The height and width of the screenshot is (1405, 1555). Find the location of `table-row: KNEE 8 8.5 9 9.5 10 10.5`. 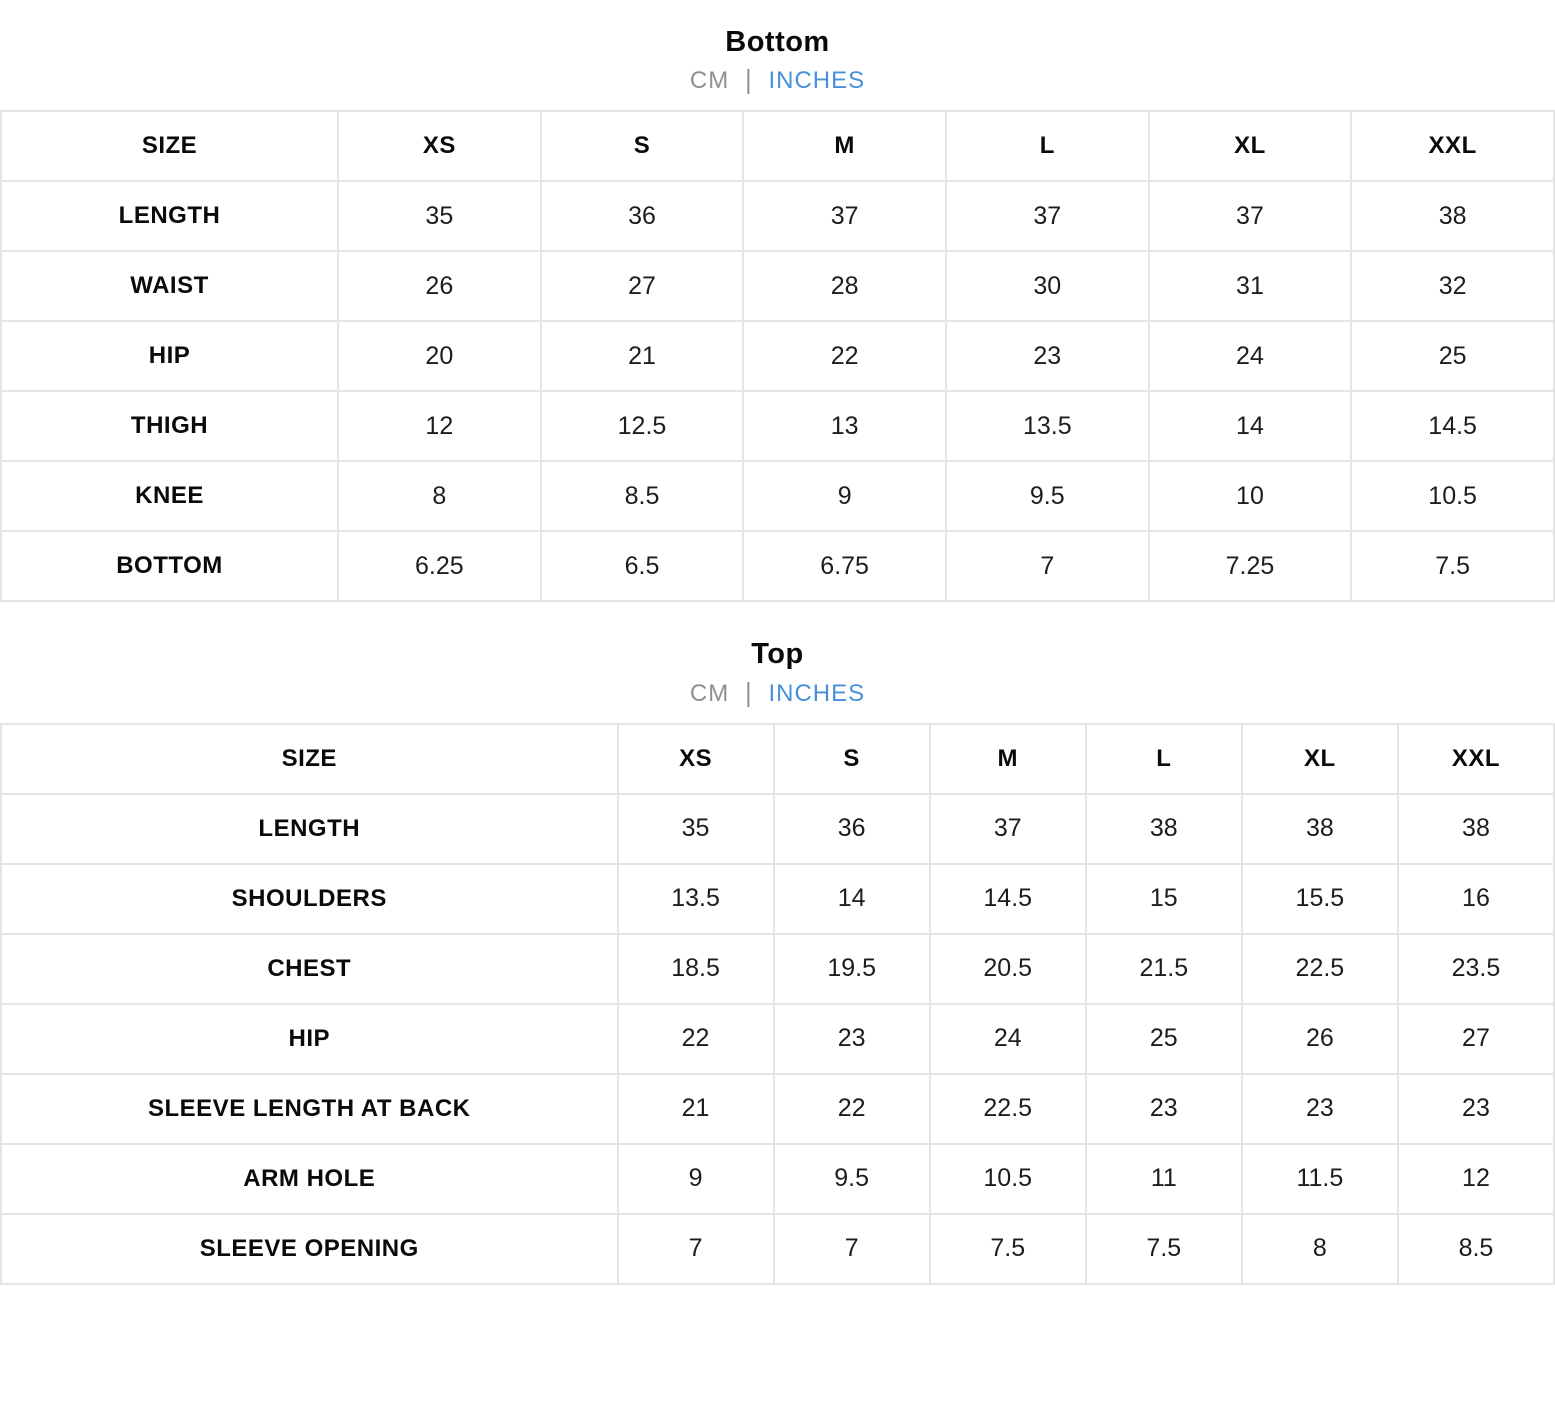

table-row: KNEE 8 8.5 9 9.5 10 10.5 is located at coordinates (777, 496).